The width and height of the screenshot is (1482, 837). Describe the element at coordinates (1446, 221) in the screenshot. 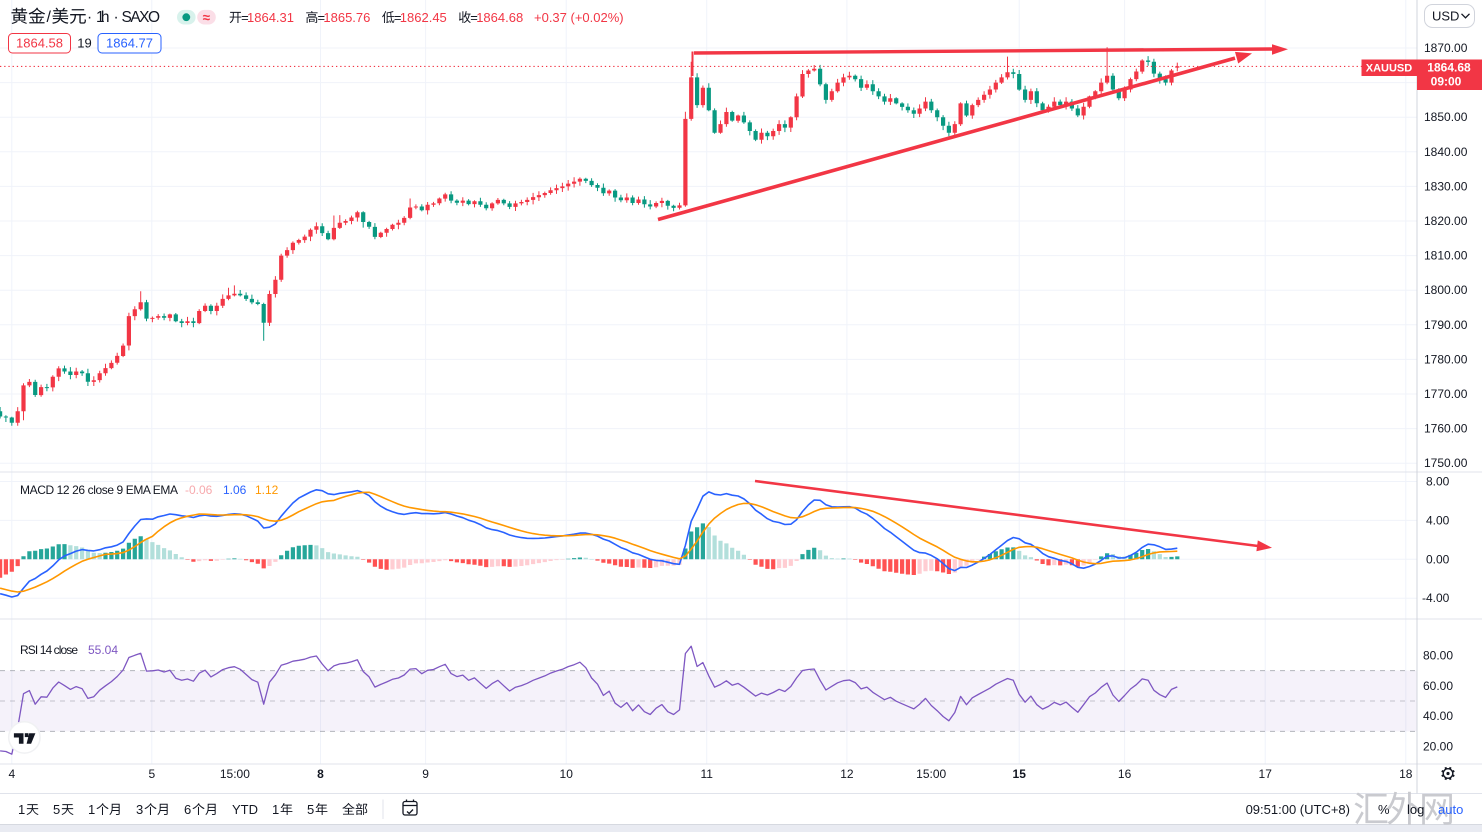

I see `svg-text: 1820.00` at that location.